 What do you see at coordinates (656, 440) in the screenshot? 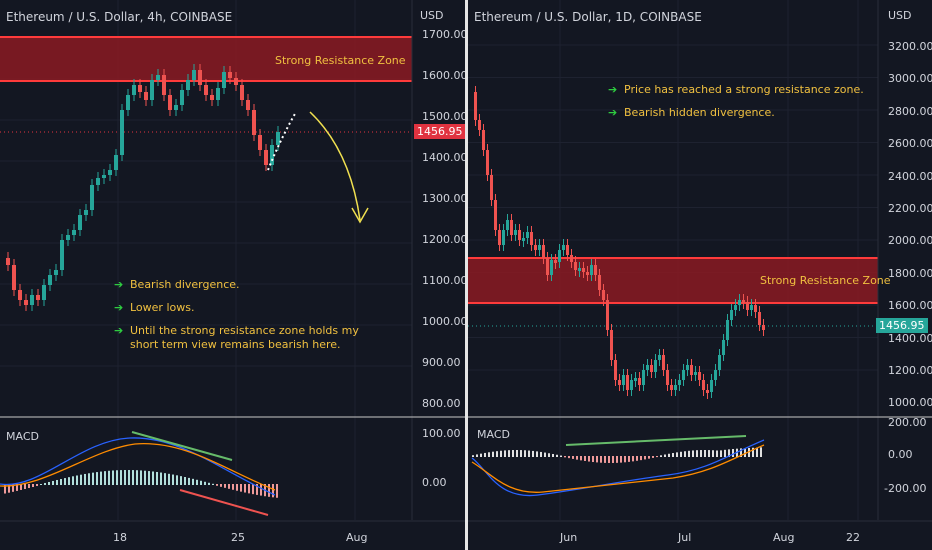
I see `divergence-line-green` at bounding box center [656, 440].